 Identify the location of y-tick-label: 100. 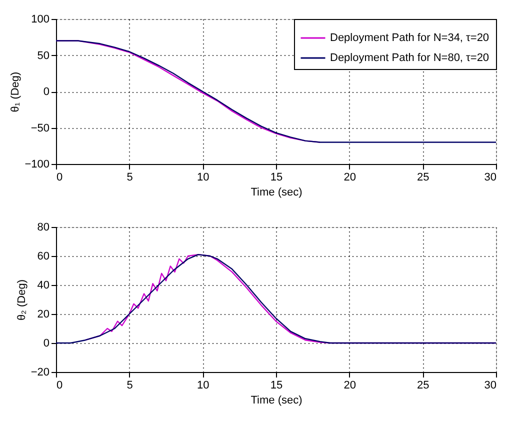
(40, 20).